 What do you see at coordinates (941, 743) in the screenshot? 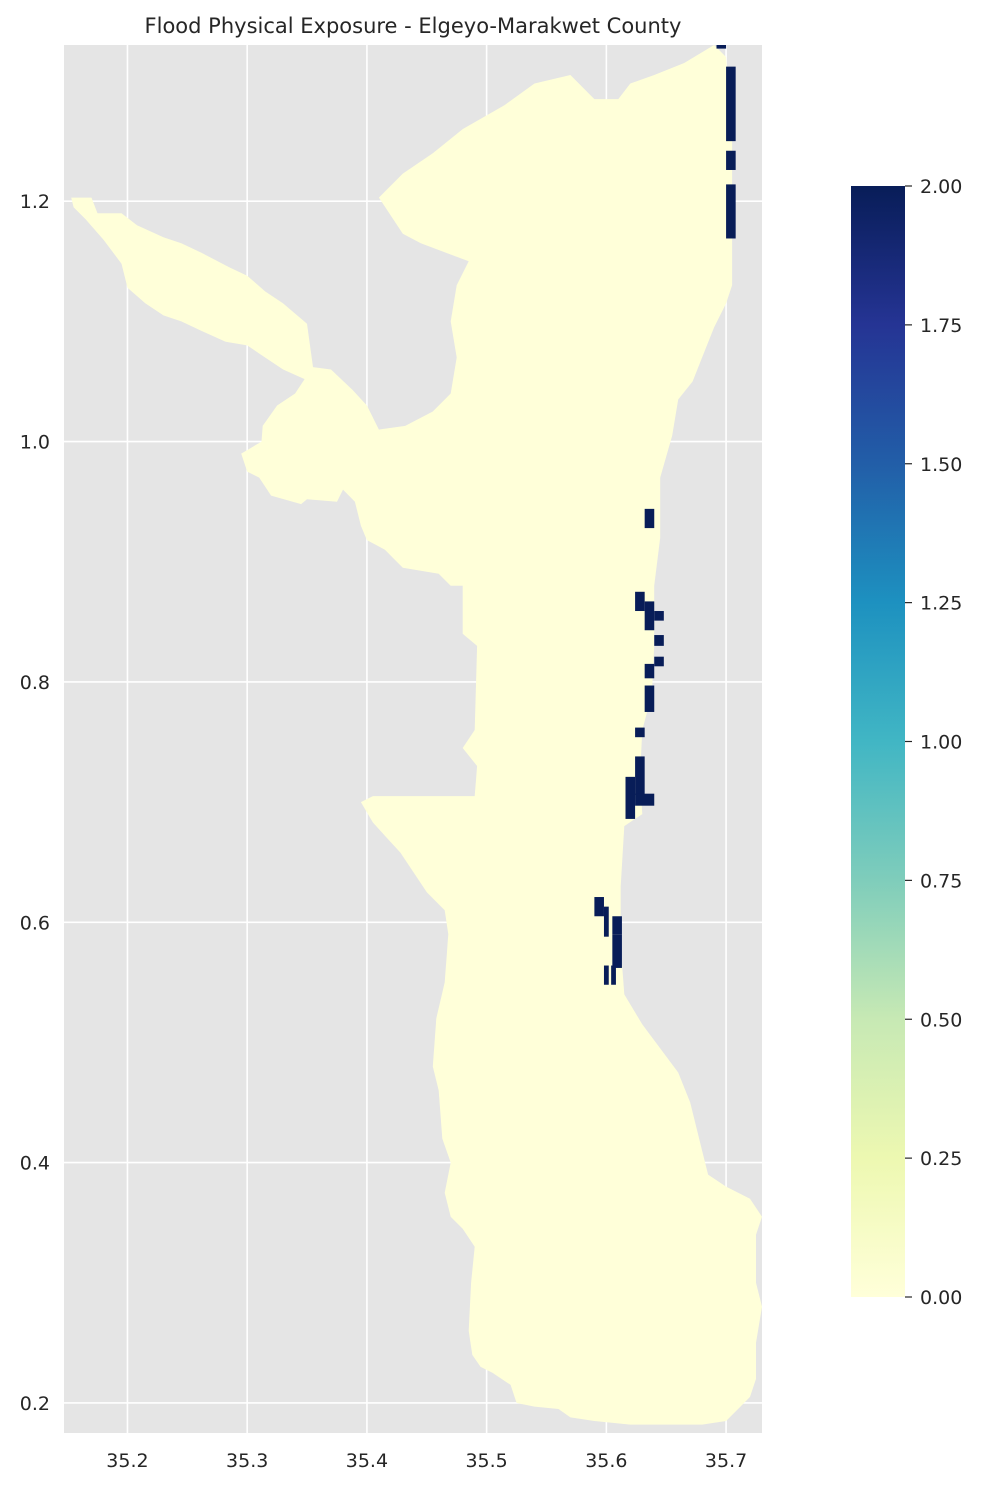
I see `colorbar-tick-label: 1.00` at bounding box center [941, 743].